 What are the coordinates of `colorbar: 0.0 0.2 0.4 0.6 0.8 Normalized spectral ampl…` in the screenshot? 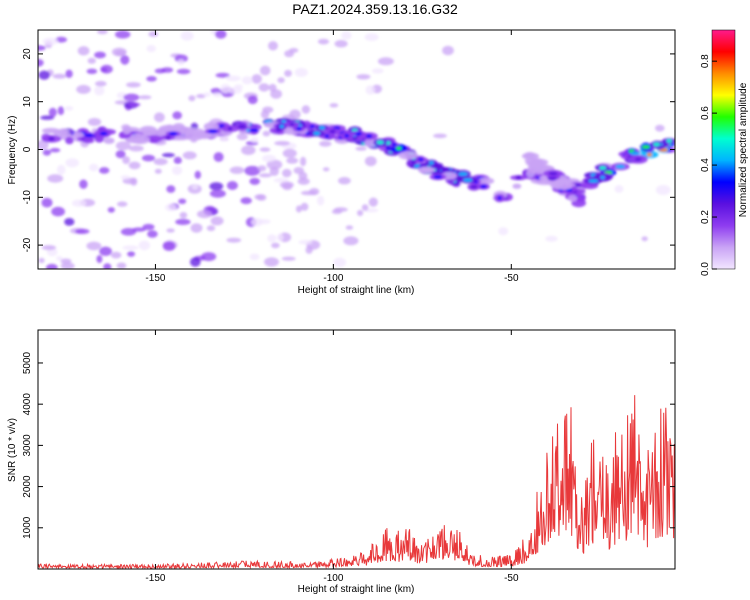 It's located at (724, 152).